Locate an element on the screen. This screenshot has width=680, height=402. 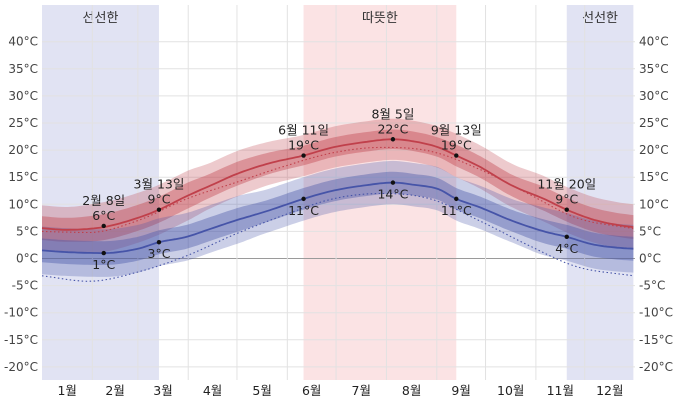
y-tick-right: 20°C is located at coordinates (654, 150).